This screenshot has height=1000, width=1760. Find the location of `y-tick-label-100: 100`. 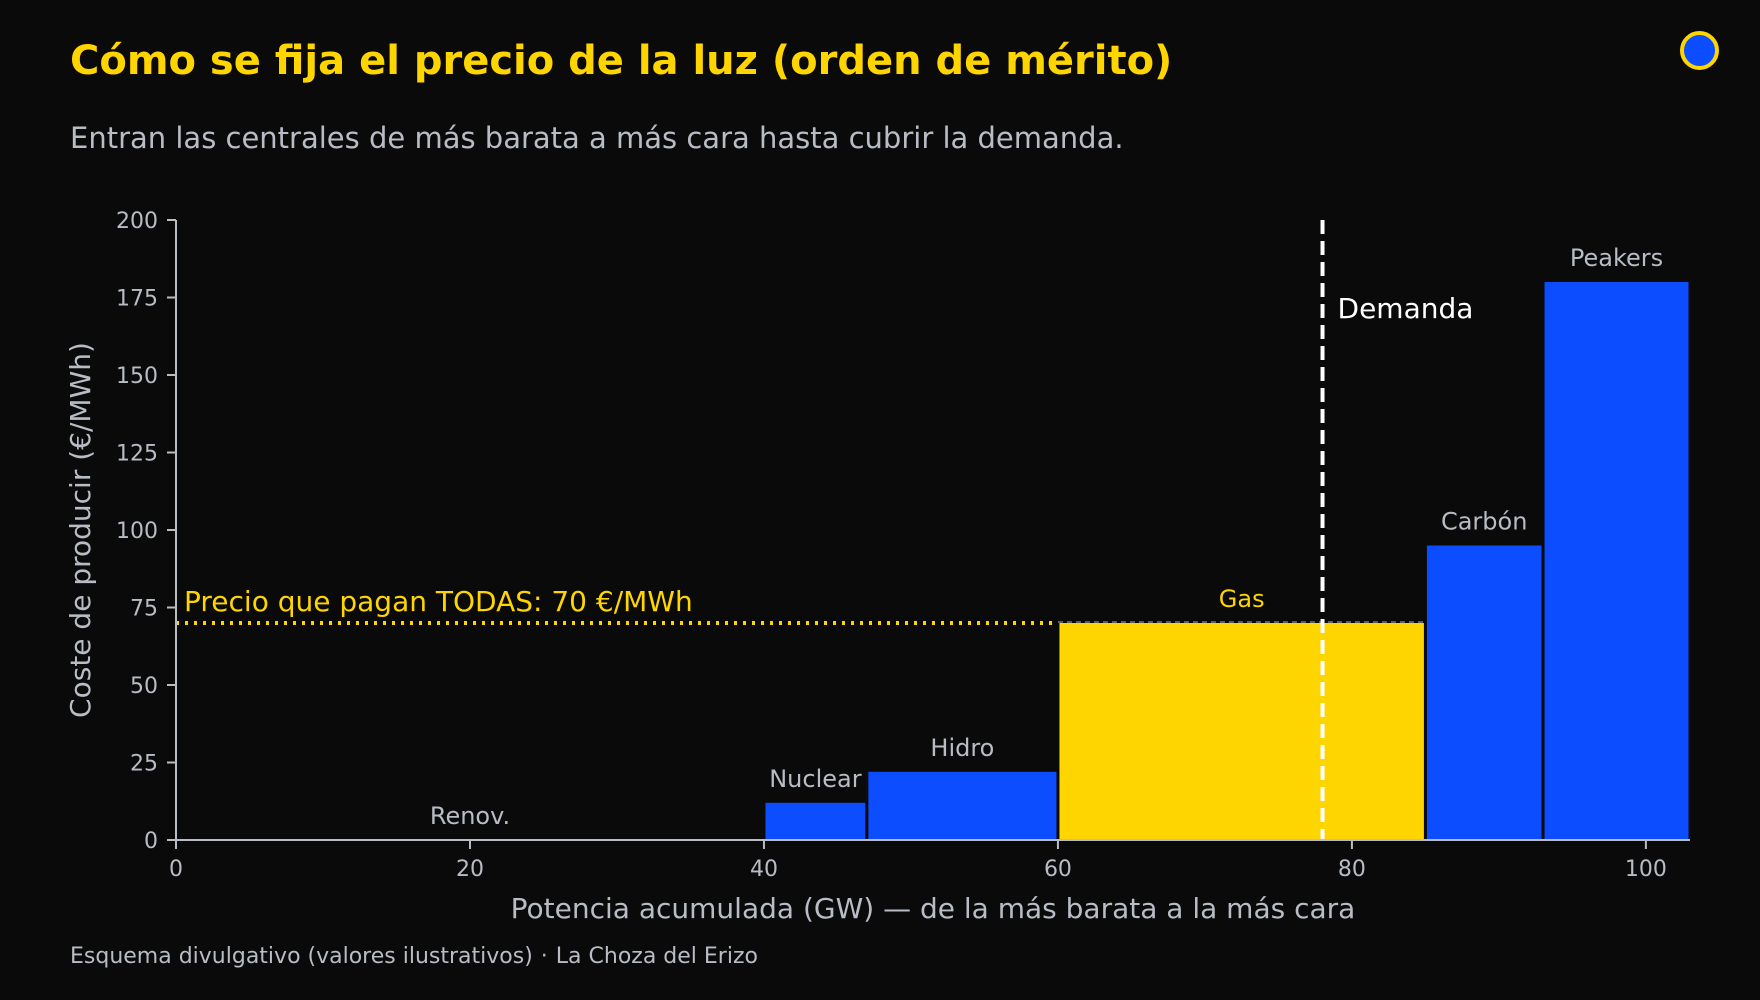

y-tick-label-100: 100 is located at coordinates (137, 531).